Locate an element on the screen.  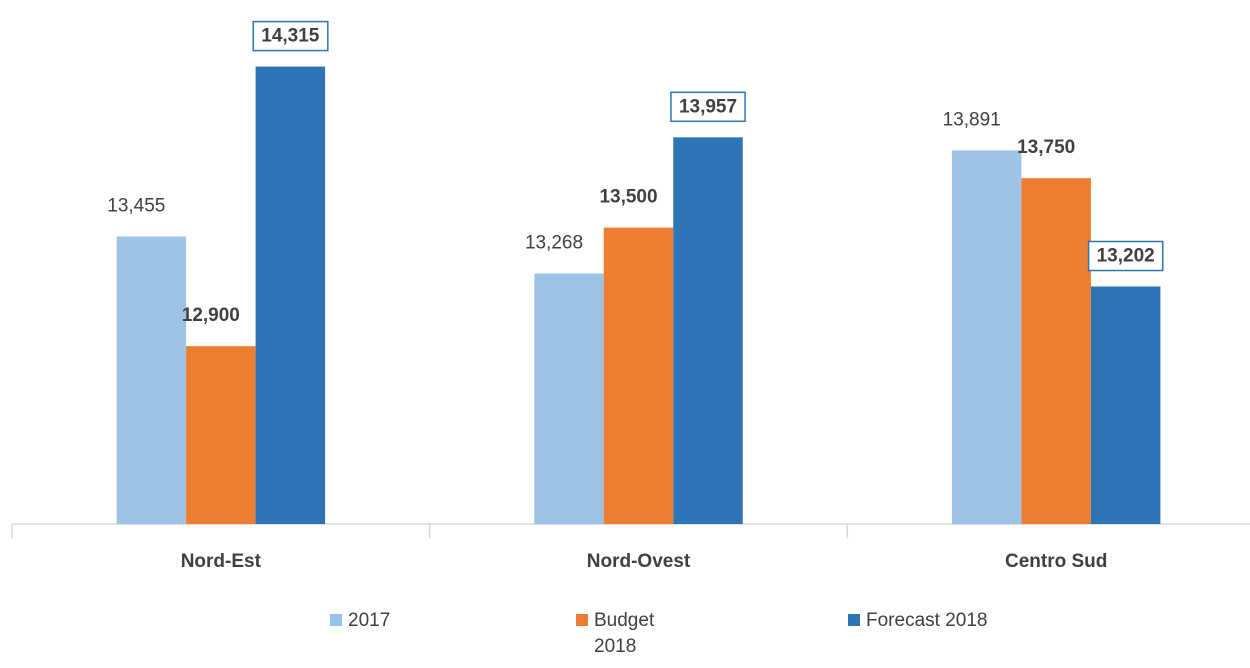
legend-item: Forecast 2018 is located at coordinates (957, 621).